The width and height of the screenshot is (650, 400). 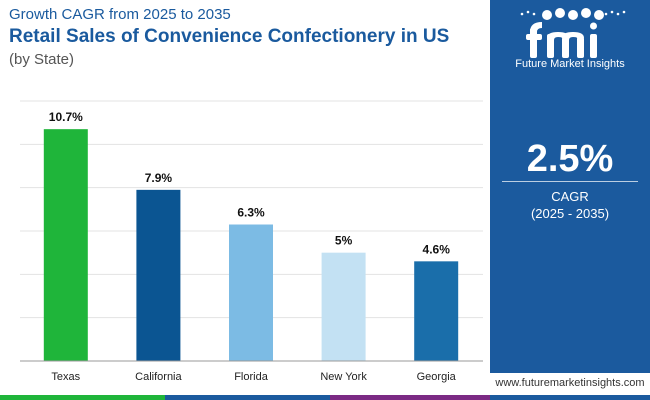 What do you see at coordinates (437, 377) in the screenshot?
I see `x-tick-label: Georgia` at bounding box center [437, 377].